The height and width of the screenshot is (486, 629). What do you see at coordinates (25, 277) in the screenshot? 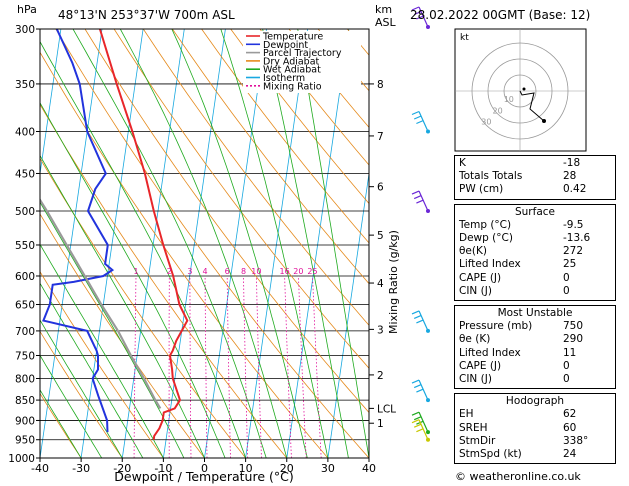
I see `p-tick-label: 600` at bounding box center [25, 277].